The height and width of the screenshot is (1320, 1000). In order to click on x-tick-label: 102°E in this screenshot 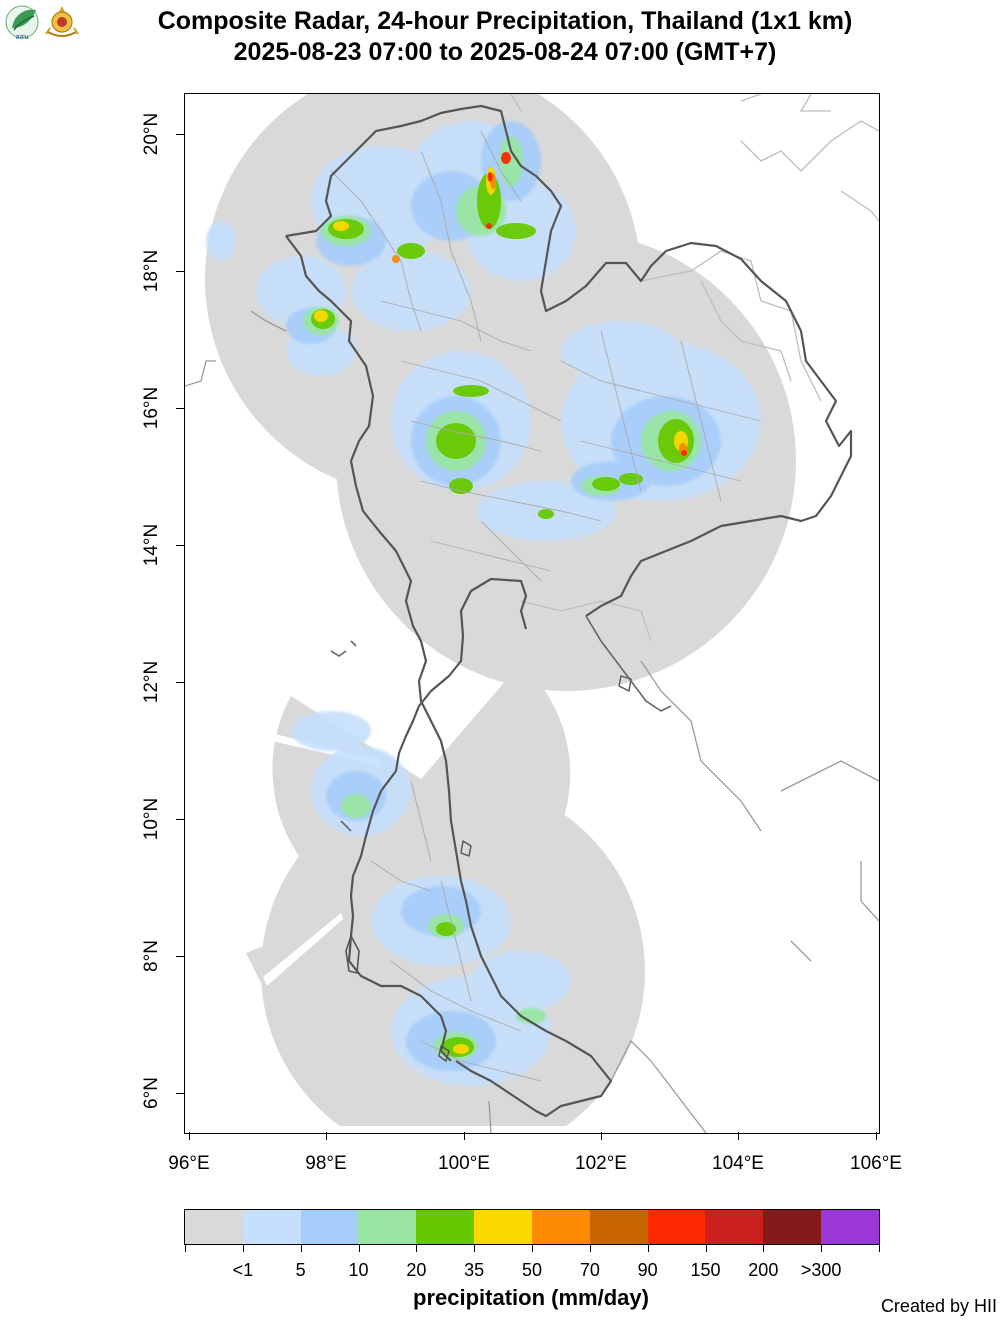, I will do `click(601, 1163)`.